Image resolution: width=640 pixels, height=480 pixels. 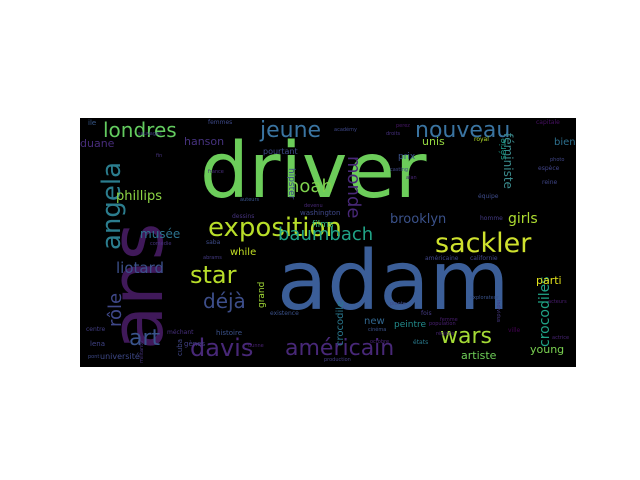 What do you see at coordinates (313, 206) in the screenshot?
I see `word-devenu: devenu` at bounding box center [313, 206].